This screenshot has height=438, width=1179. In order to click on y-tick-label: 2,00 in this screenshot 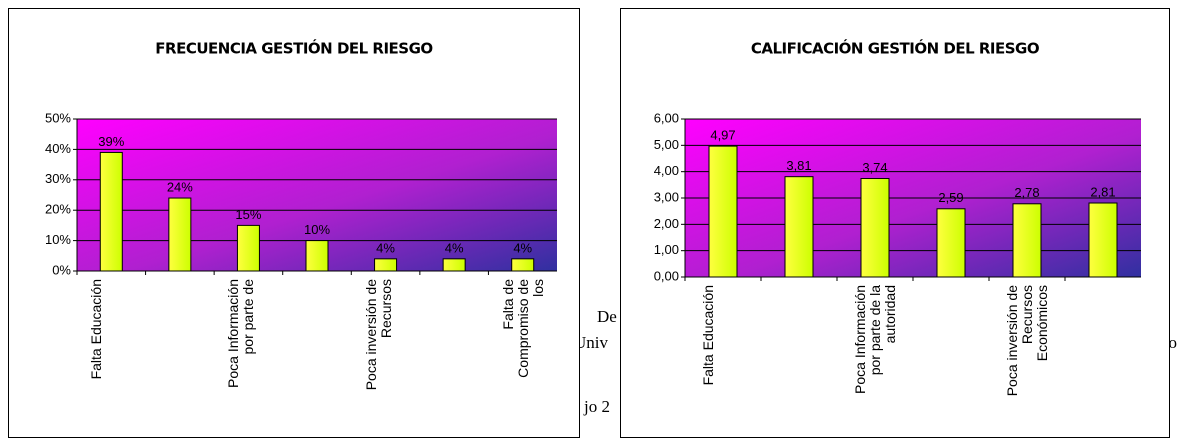, I will do `click(666, 223)`.